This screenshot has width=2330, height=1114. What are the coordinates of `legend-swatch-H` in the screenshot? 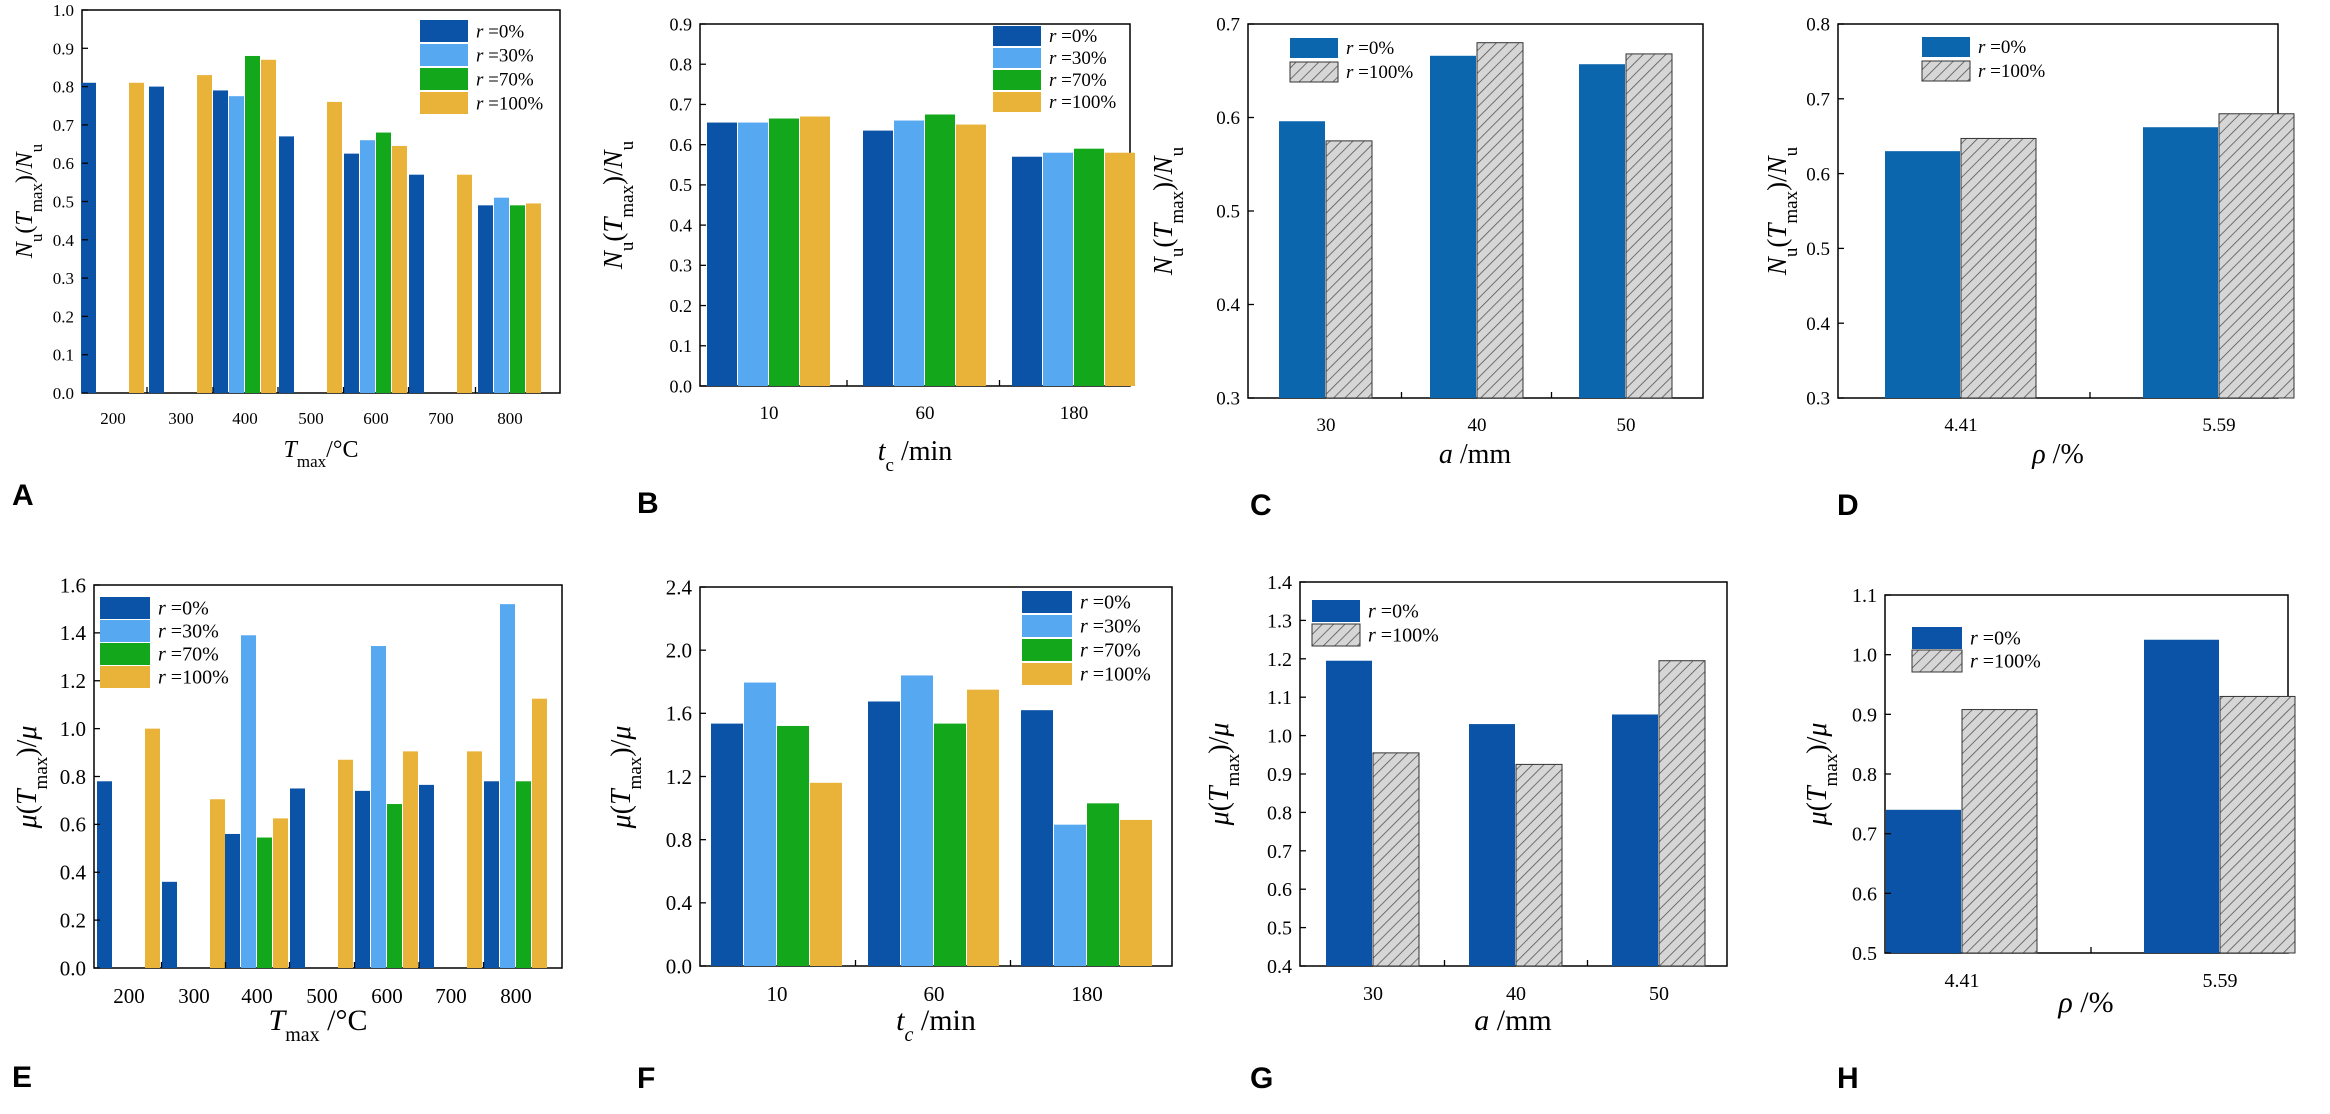 It's located at (1937, 638).